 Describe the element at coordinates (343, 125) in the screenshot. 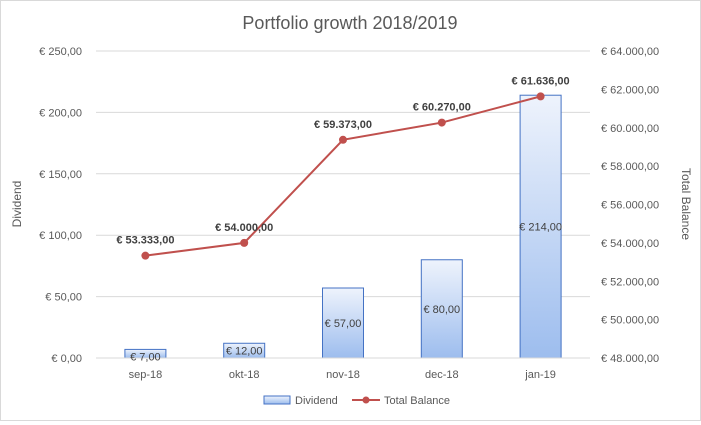

I see `total-balance-label: € 59.373,00` at that location.